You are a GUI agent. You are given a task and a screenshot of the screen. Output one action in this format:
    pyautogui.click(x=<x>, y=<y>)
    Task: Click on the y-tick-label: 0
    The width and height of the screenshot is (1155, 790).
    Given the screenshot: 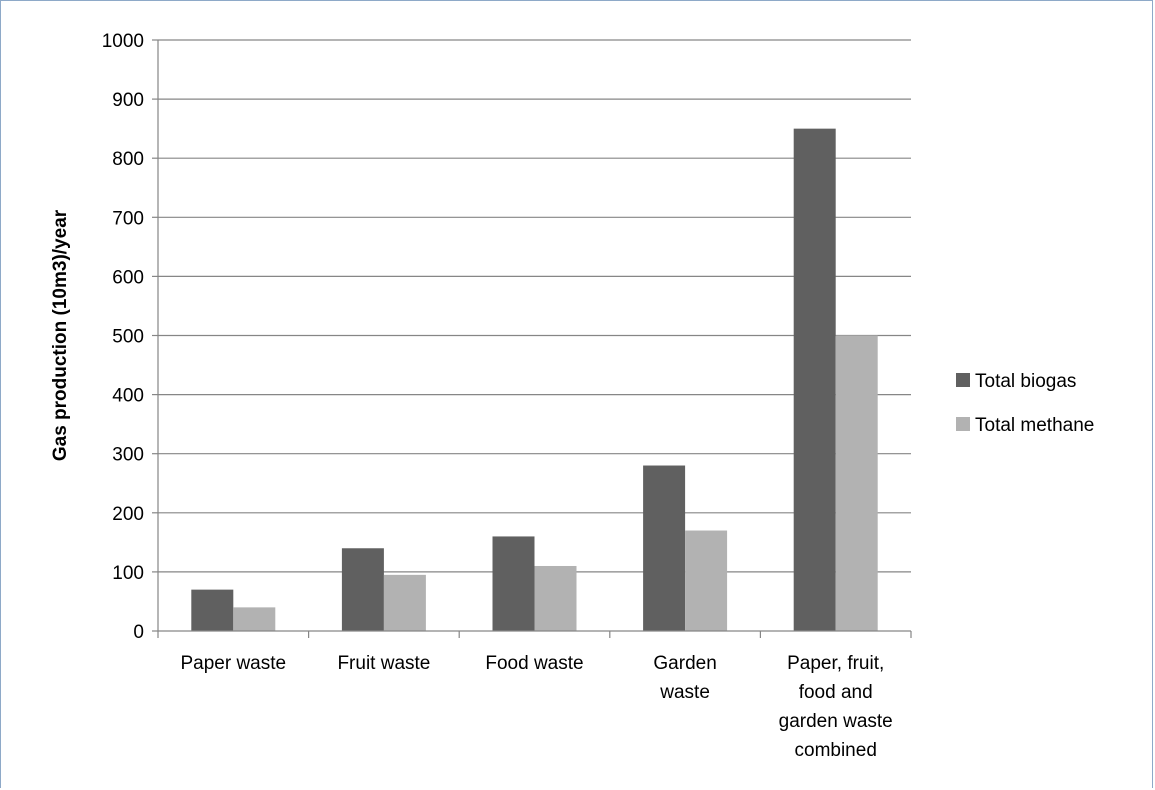 What is the action you would take?
    pyautogui.click(x=138, y=632)
    